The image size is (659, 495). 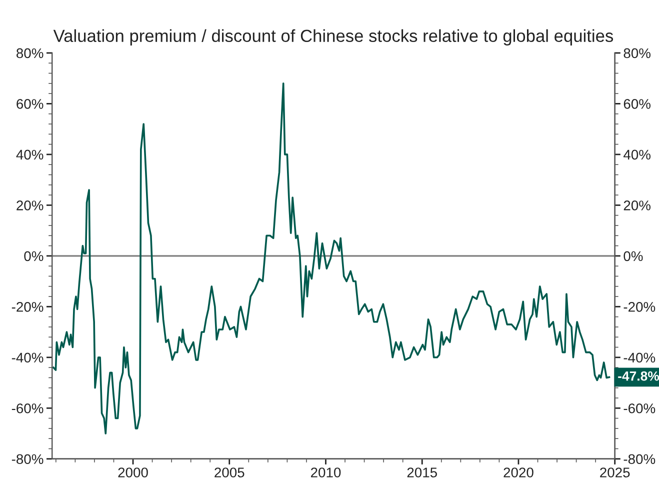 What do you see at coordinates (30, 104) in the screenshot?
I see `y-tick-label: 60%` at bounding box center [30, 104].